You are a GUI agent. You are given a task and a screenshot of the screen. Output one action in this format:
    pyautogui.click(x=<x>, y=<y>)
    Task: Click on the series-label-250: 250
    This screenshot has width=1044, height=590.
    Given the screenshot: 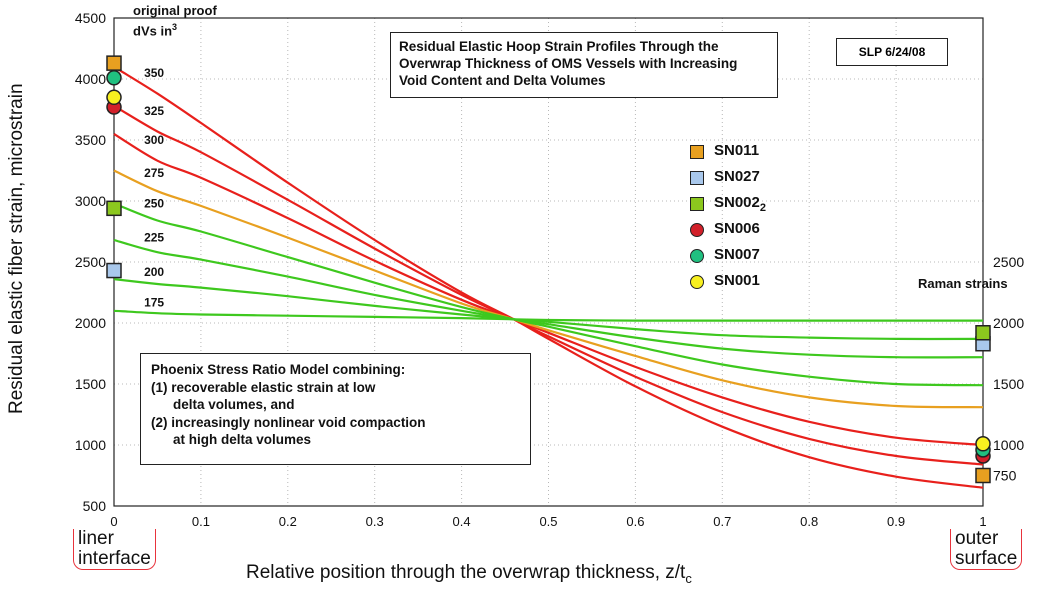 What is the action you would take?
    pyautogui.click(x=154, y=204)
    